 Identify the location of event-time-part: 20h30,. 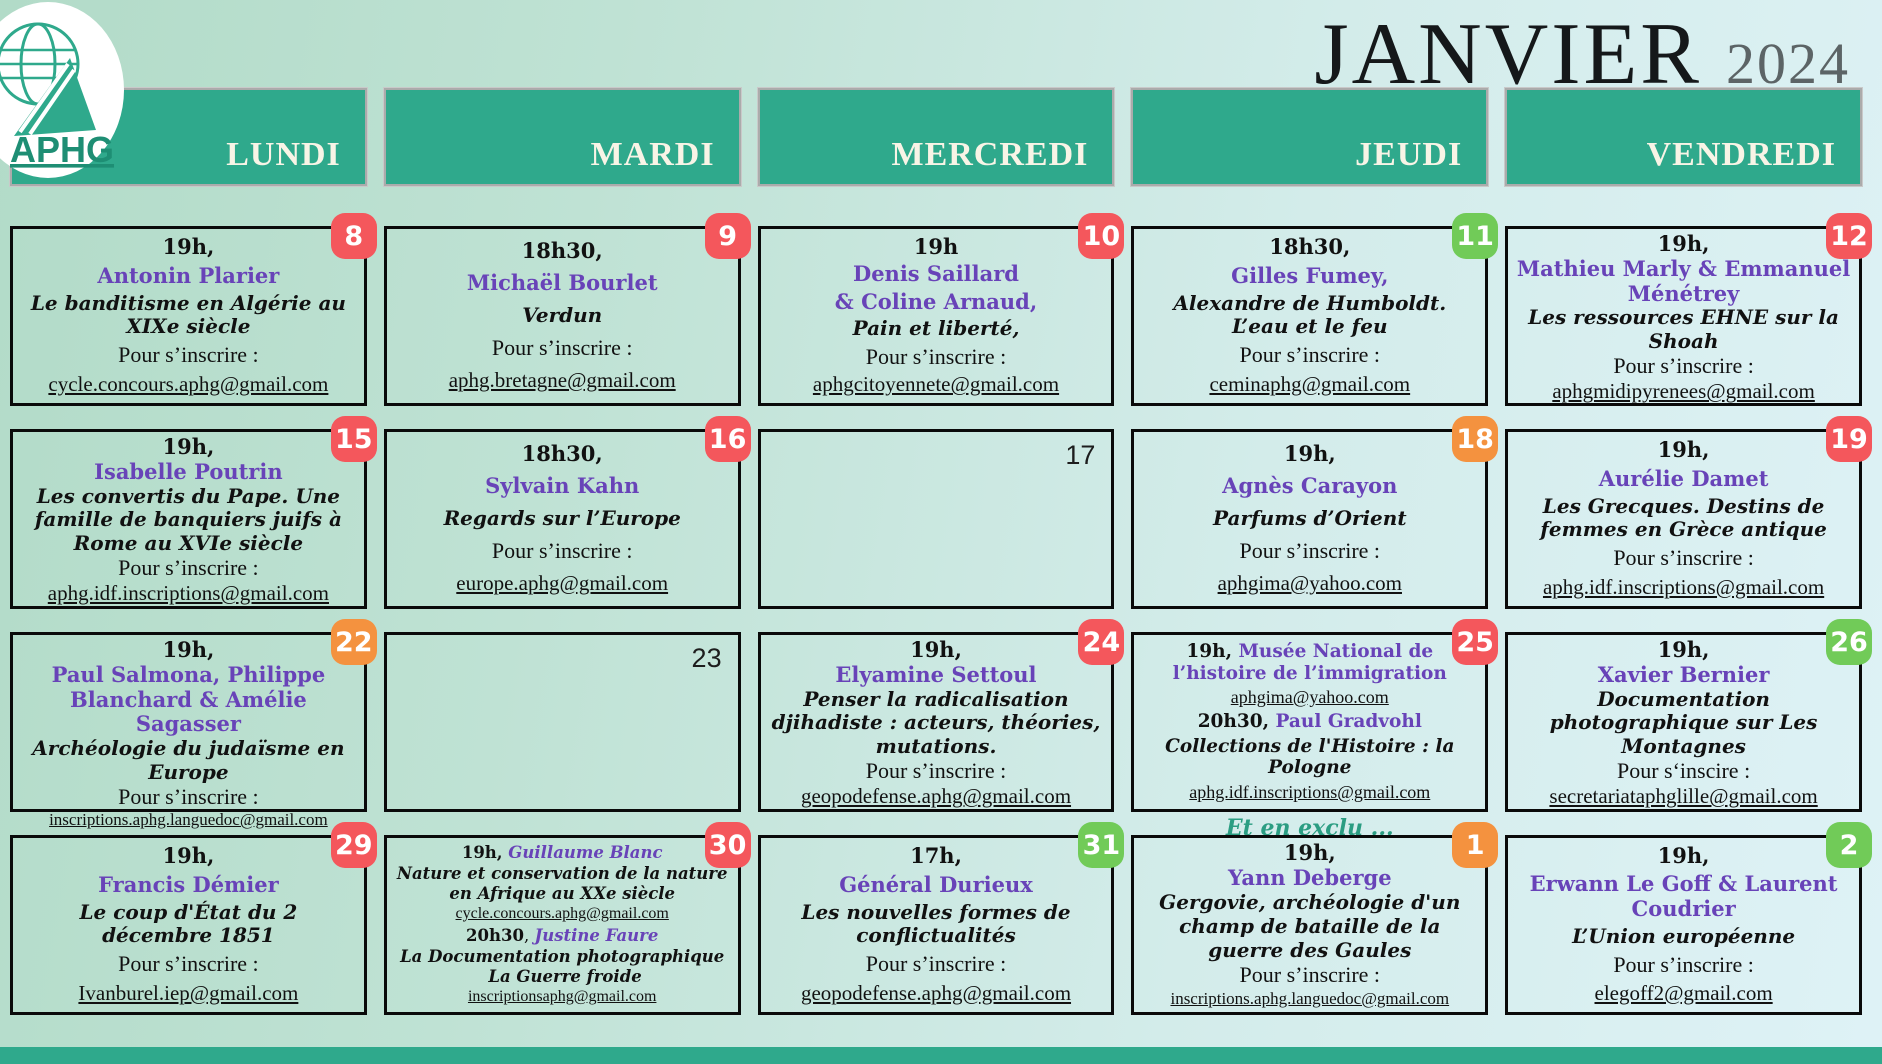
(1236, 722).